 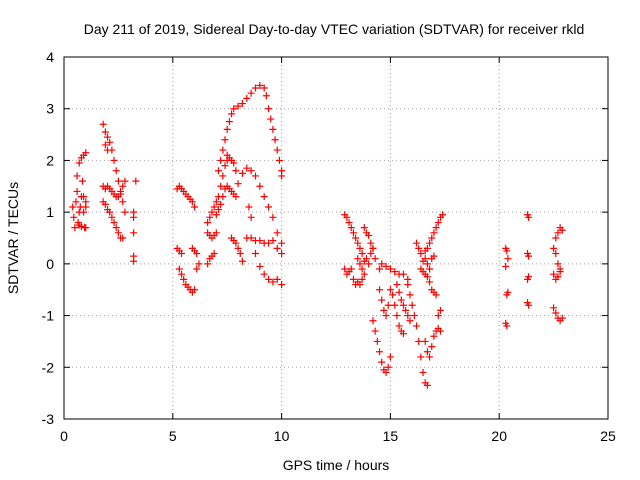 I want to click on y-tick-label: 2, so click(x=50, y=160).